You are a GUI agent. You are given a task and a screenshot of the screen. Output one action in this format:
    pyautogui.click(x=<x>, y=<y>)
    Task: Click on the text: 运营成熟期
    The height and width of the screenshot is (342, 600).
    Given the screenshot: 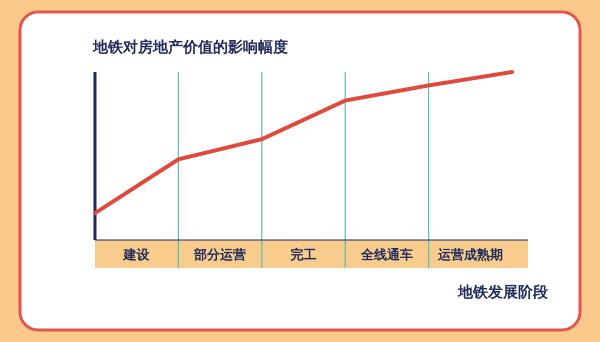 What is the action you would take?
    pyautogui.click(x=469, y=255)
    